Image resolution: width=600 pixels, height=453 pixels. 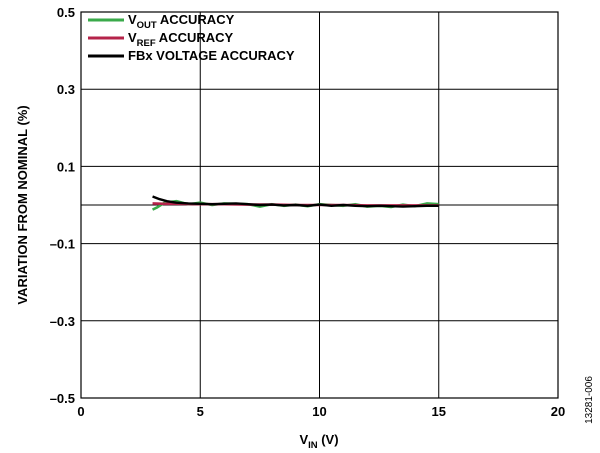 I want to click on y-tick-label: –0.5, so click(x=62, y=398).